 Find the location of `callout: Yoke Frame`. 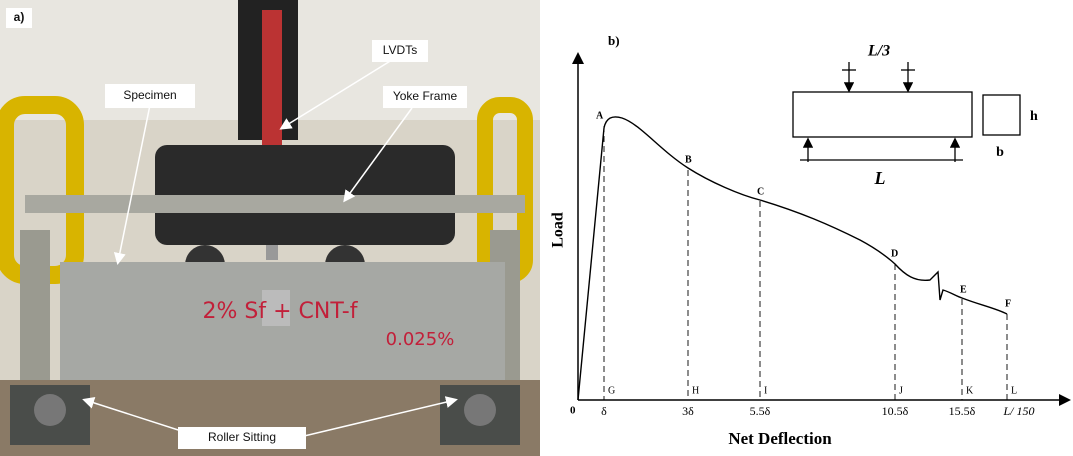

callout: Yoke Frame is located at coordinates (425, 96).